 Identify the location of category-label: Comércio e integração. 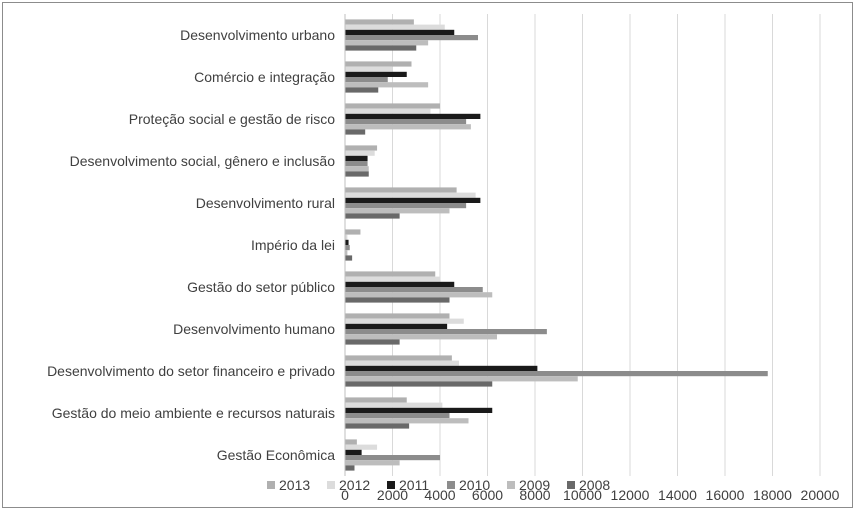
(264, 77).